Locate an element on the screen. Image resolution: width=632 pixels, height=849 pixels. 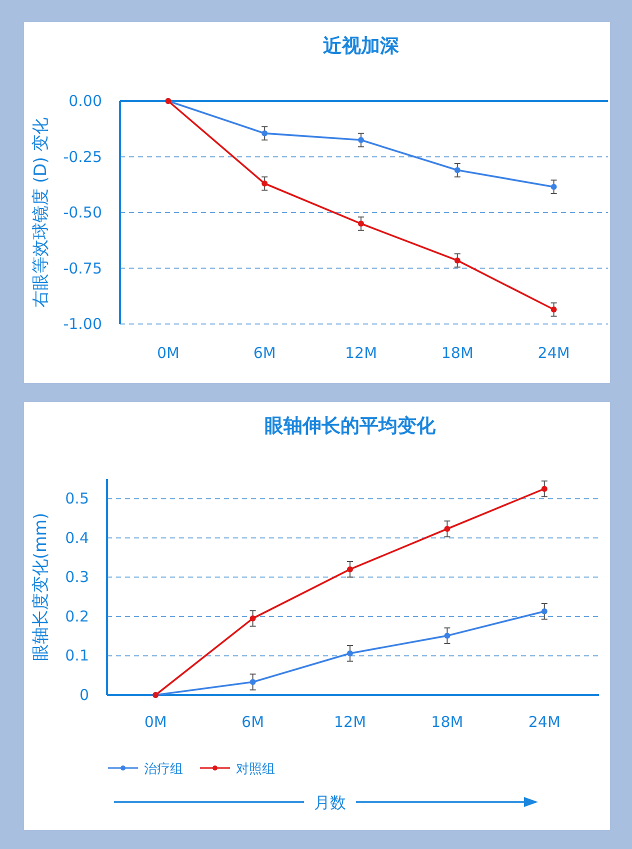
y-tick-label: 0.2 is located at coordinates (77, 616).